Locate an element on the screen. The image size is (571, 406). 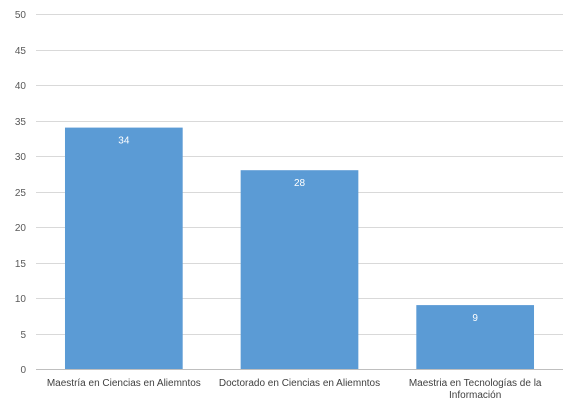
y-tick-label: 50 is located at coordinates (21, 15).